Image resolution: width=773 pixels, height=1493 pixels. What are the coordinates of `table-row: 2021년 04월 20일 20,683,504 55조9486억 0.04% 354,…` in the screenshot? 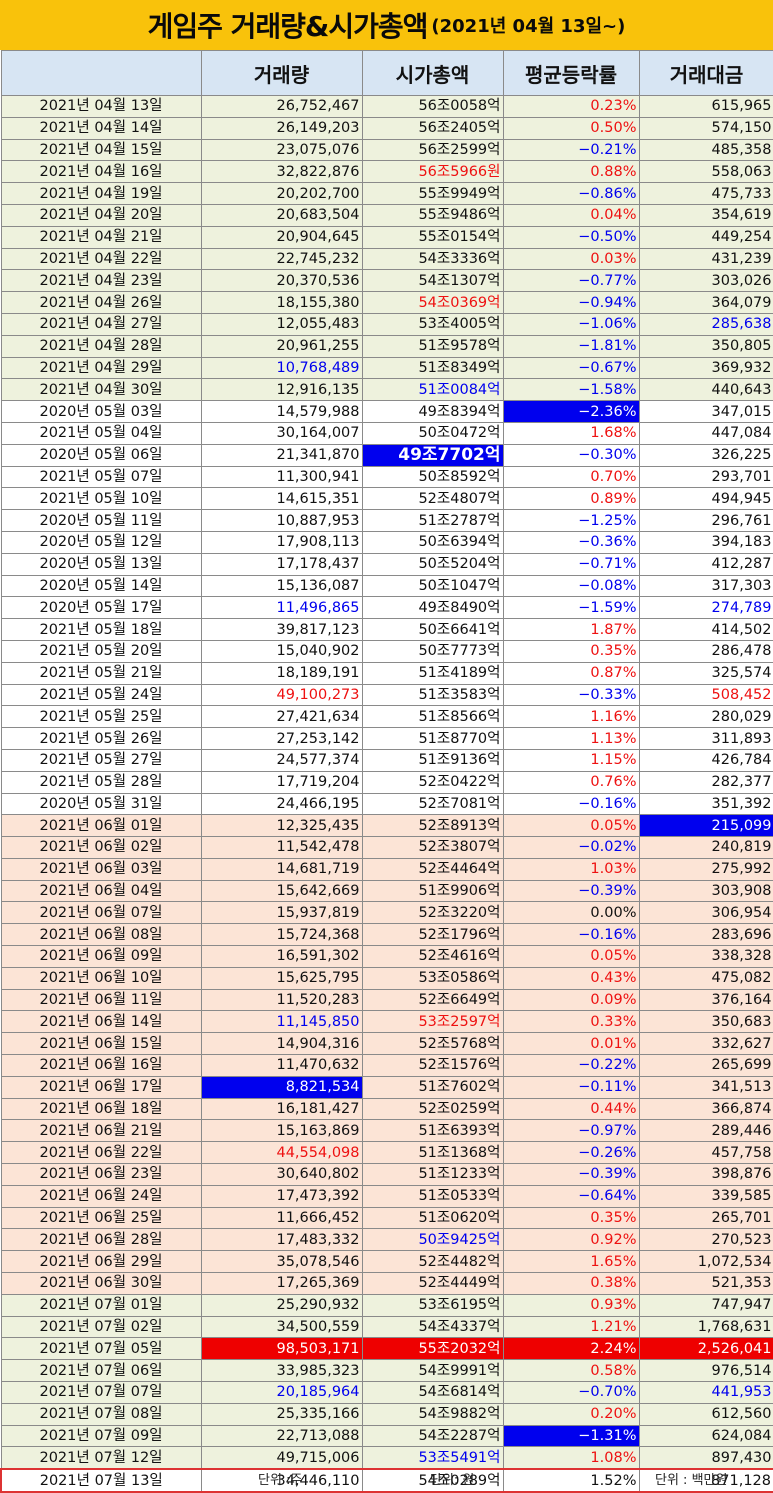 It's located at (386, 215).